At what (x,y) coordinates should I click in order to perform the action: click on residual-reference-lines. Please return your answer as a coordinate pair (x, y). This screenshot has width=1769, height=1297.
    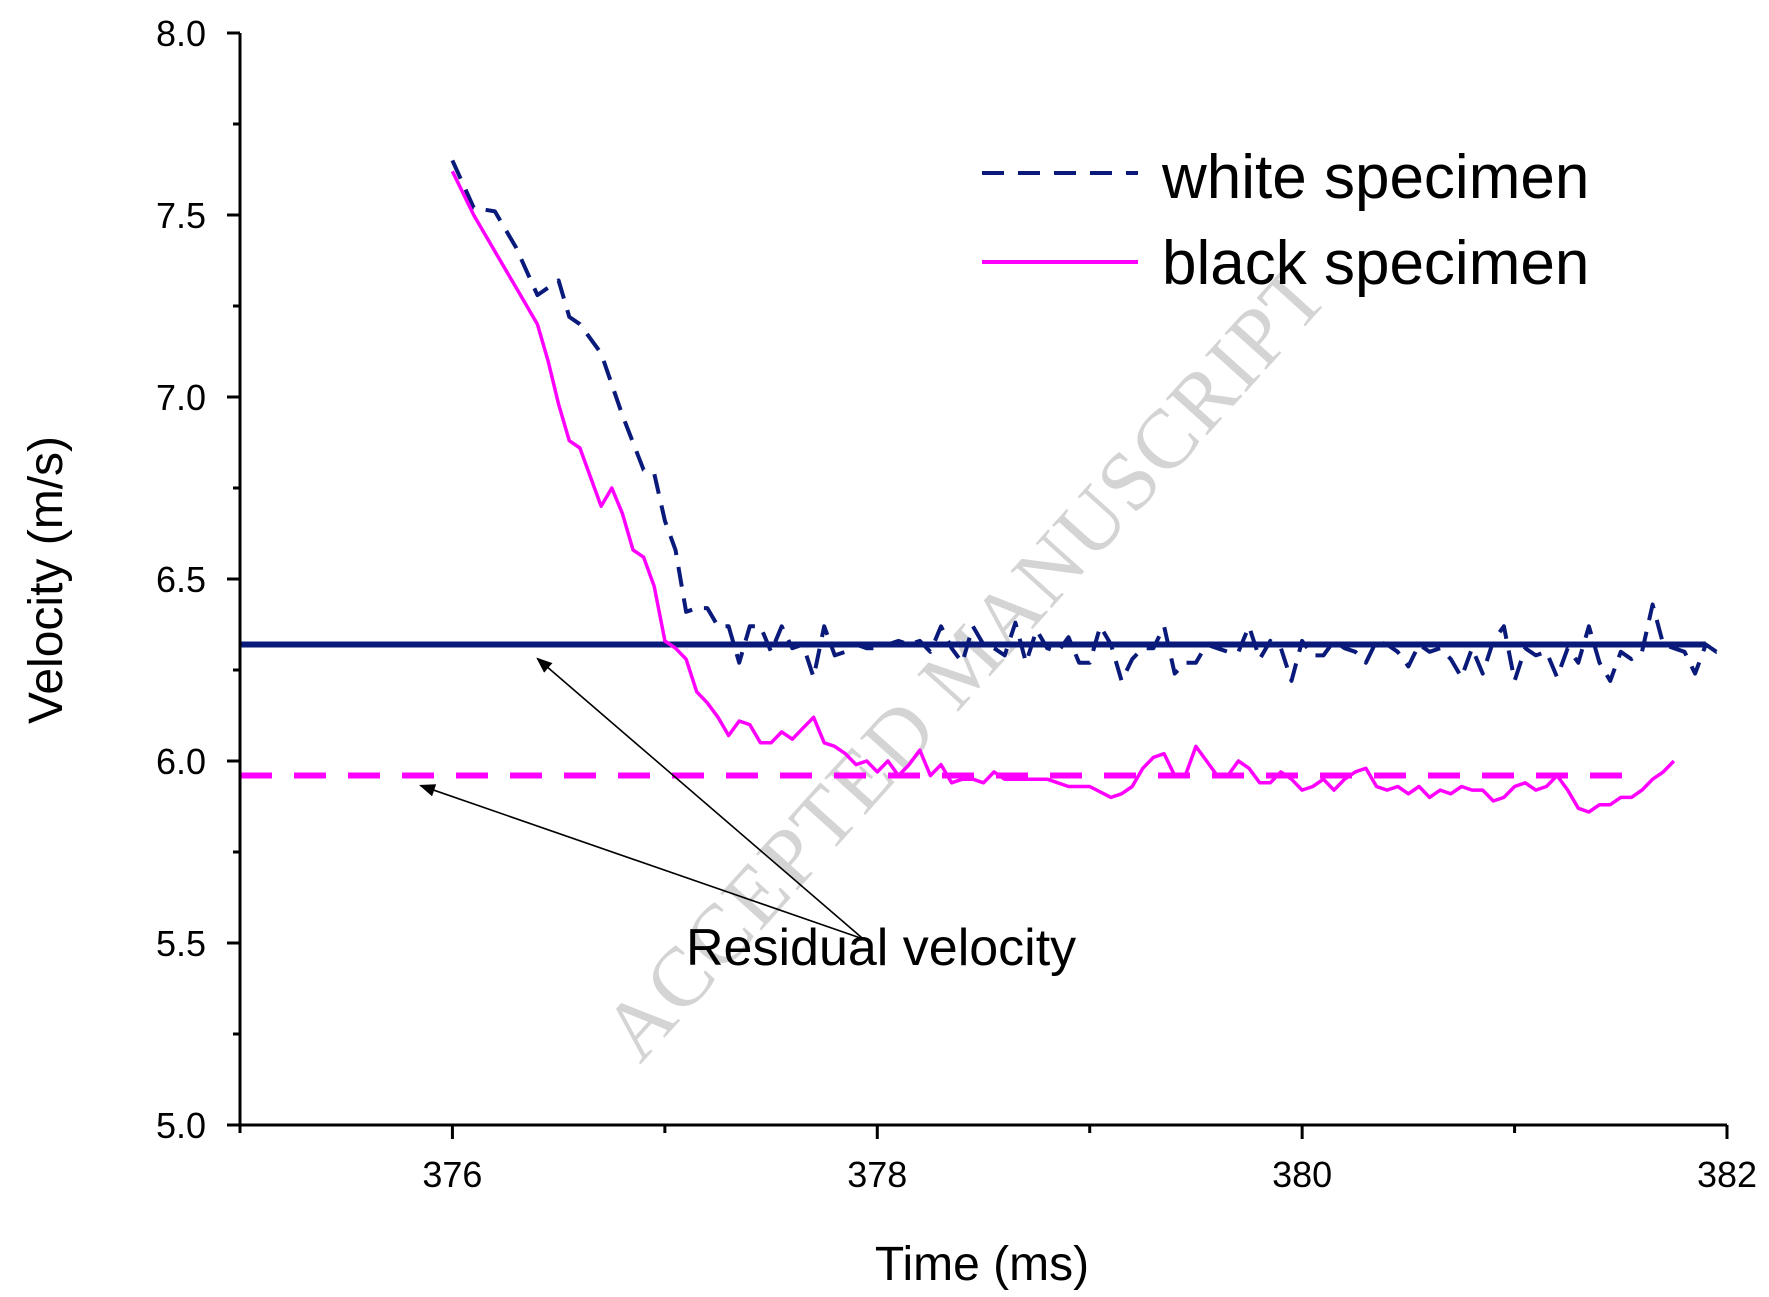
    Looking at the image, I should click on (973, 710).